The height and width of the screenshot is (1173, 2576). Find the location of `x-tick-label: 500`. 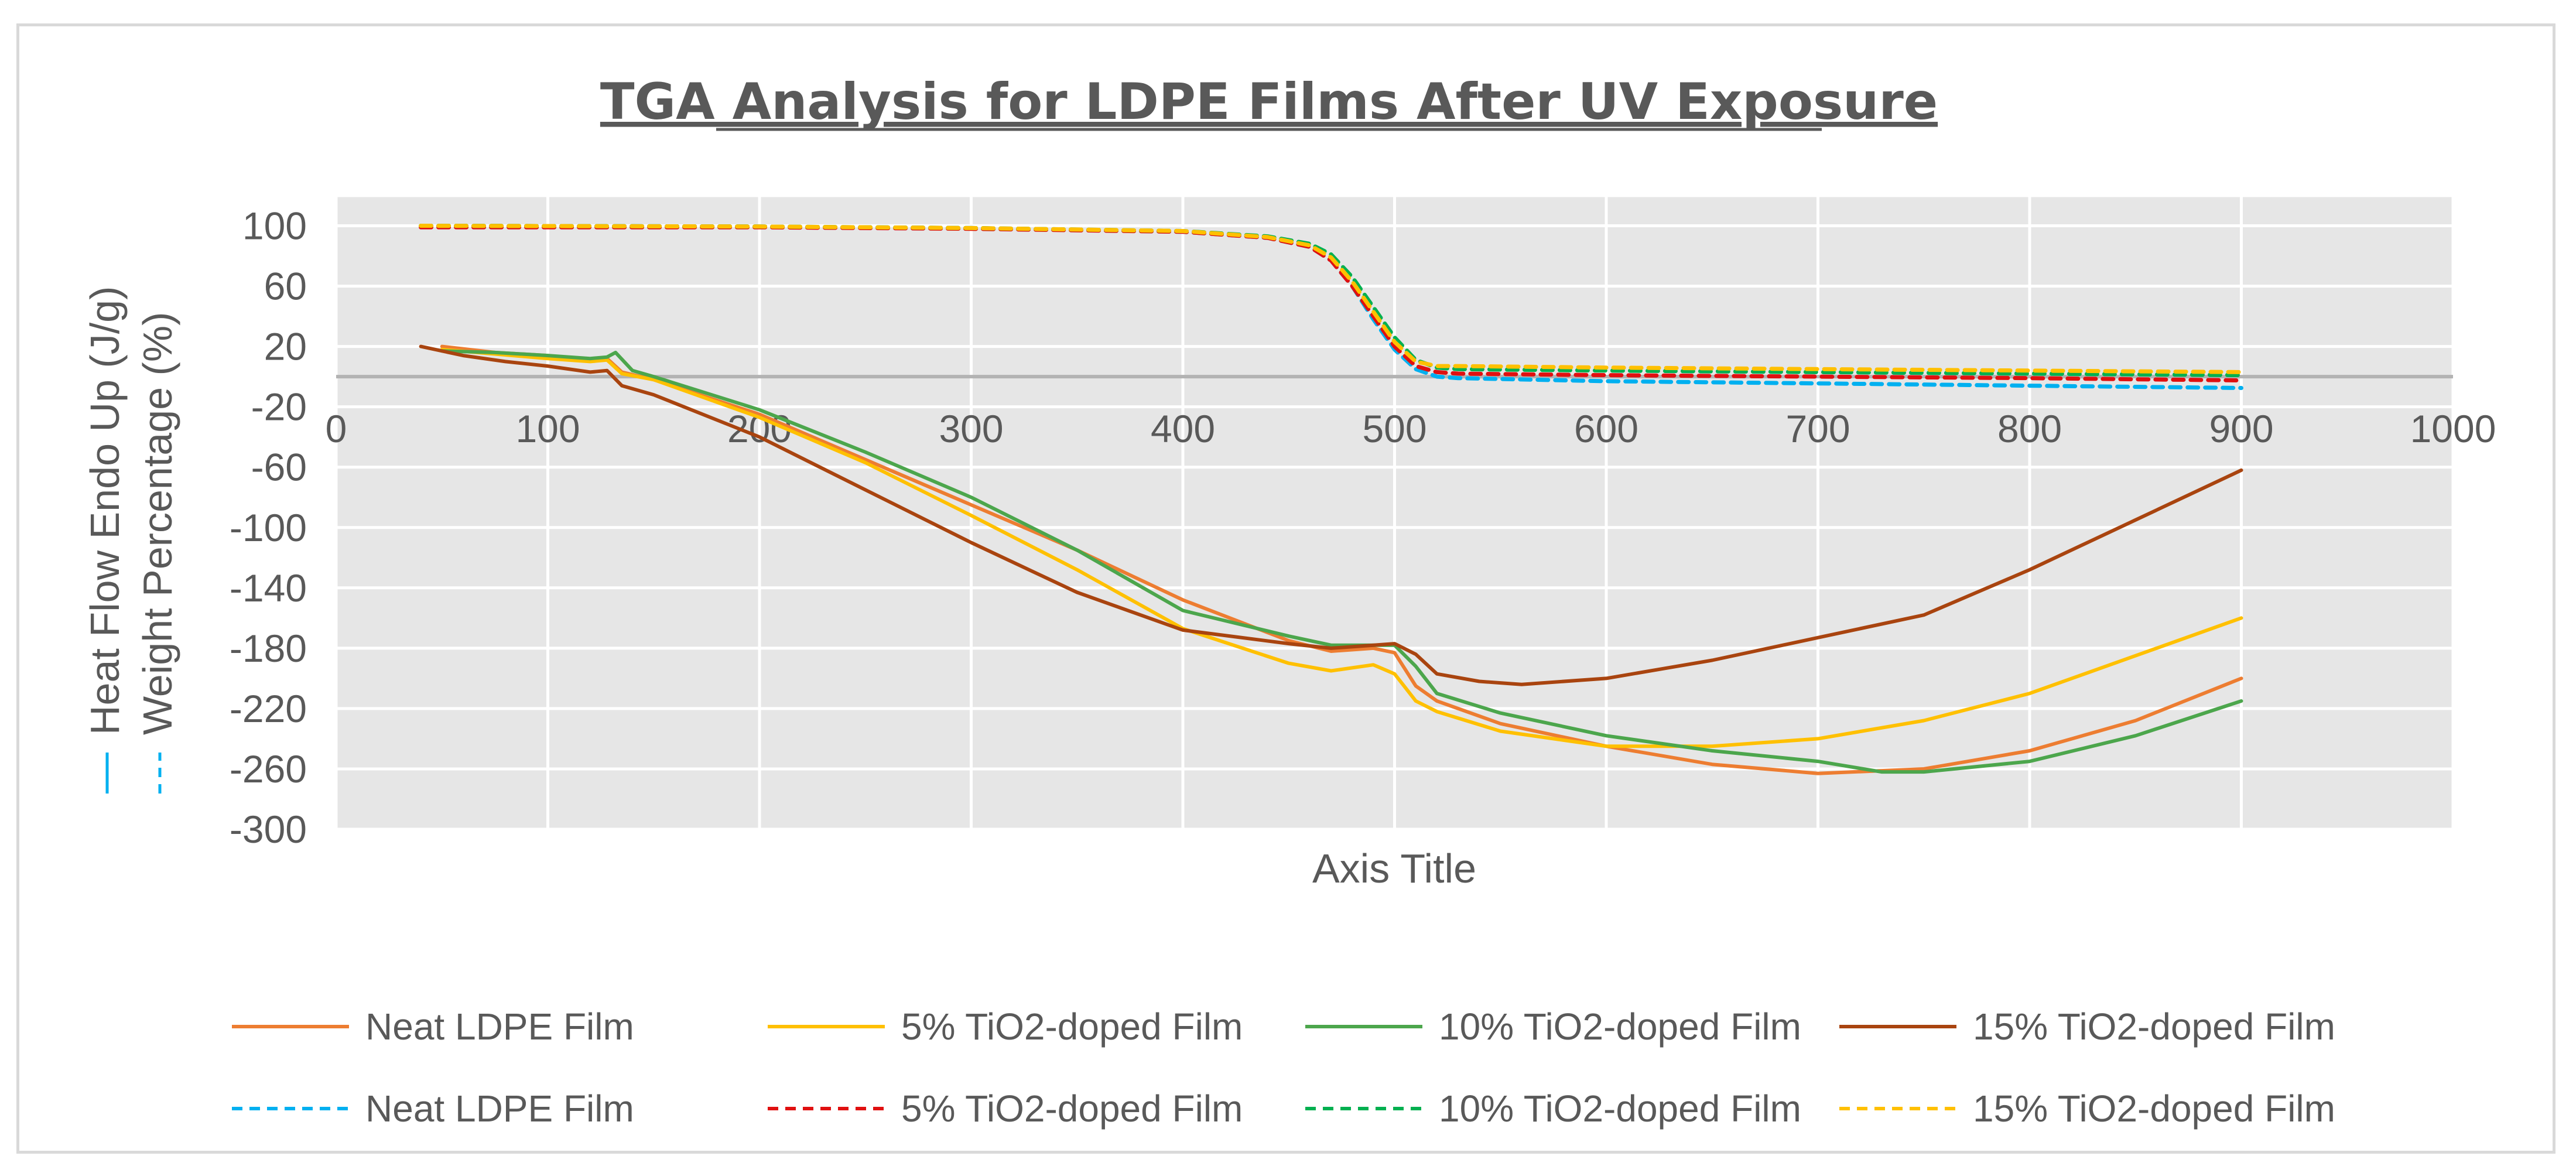

x-tick-label: 500 is located at coordinates (1394, 428).